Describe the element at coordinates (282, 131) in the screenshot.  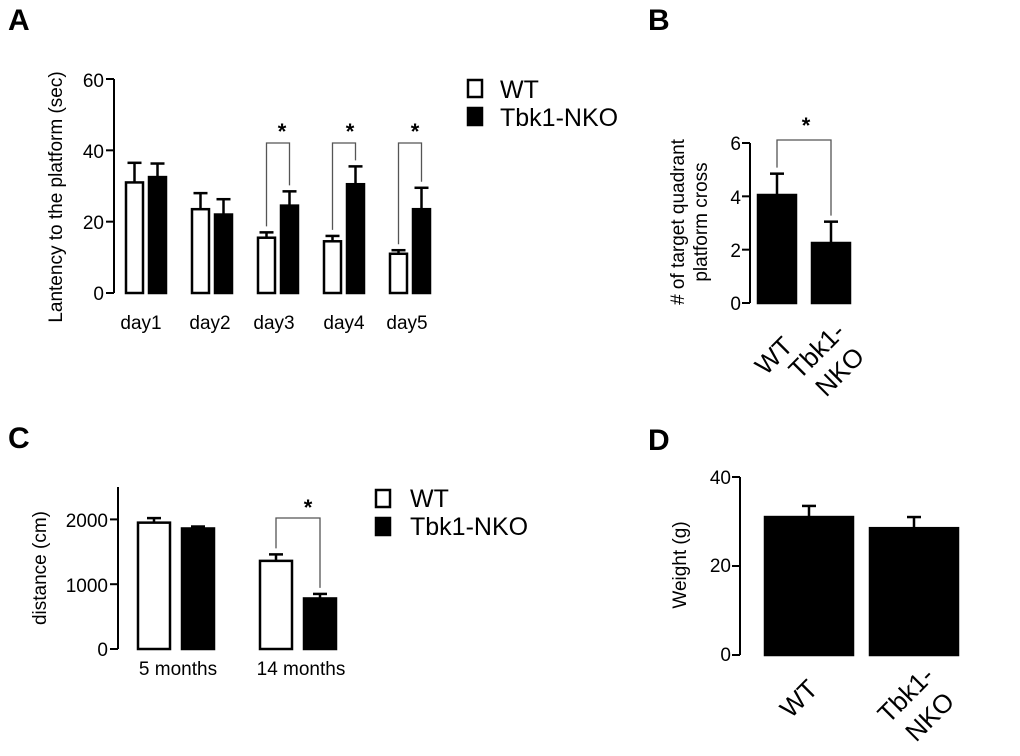
I see `panel-a-star-day3: *` at that location.